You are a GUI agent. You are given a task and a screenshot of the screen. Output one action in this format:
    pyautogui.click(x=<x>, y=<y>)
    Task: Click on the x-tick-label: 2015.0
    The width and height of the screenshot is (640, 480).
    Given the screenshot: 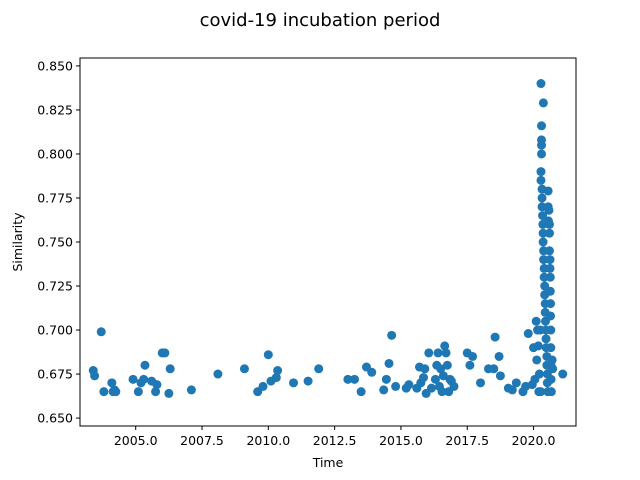 What is the action you would take?
    pyautogui.click(x=401, y=440)
    